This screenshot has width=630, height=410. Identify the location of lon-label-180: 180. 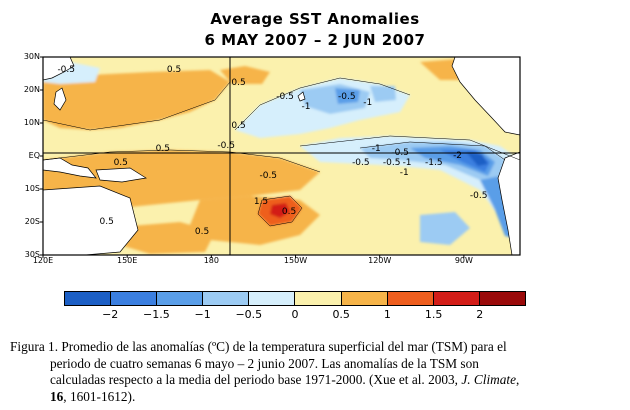
(211, 260).